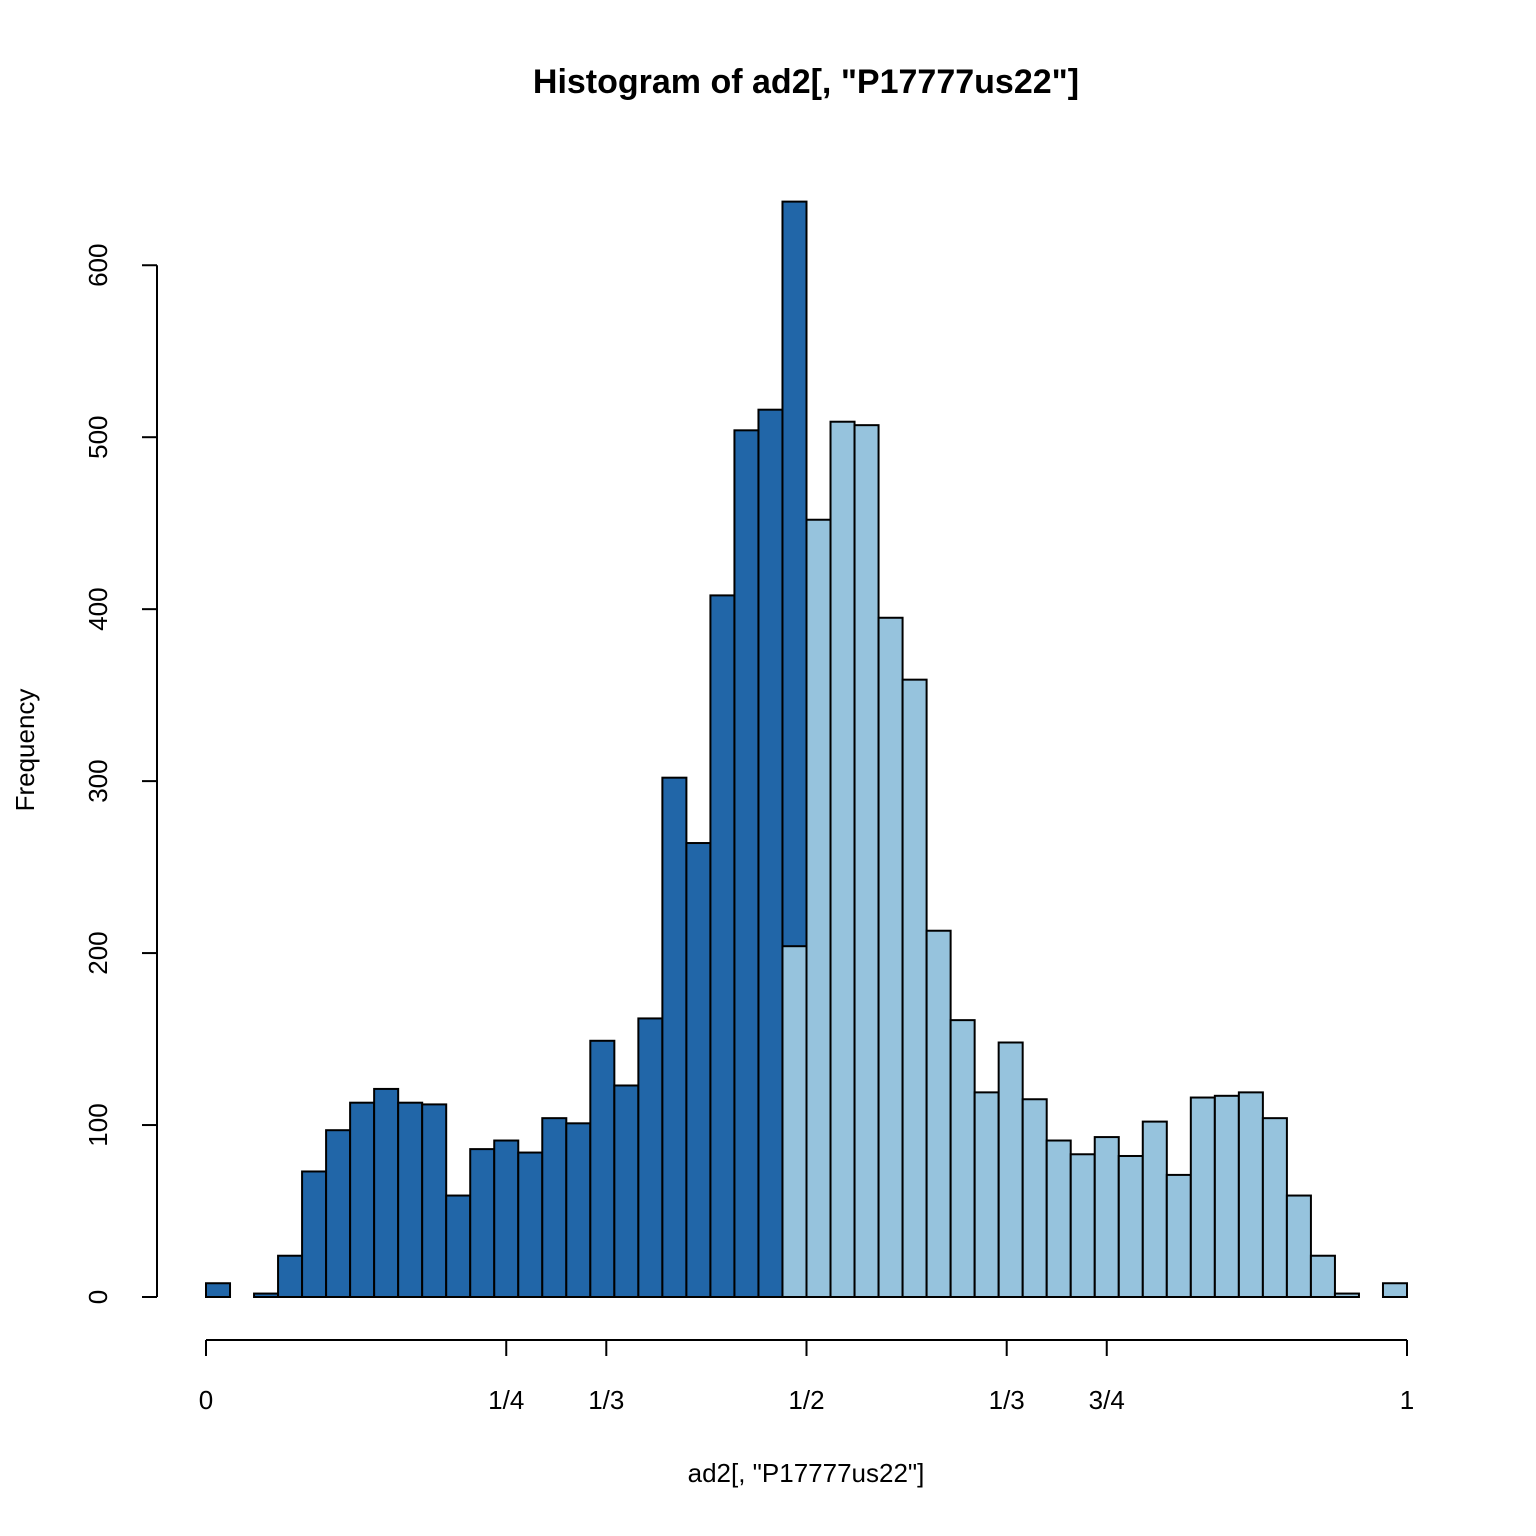  I want to click on y-tick-label-3: 300, so click(98, 780).